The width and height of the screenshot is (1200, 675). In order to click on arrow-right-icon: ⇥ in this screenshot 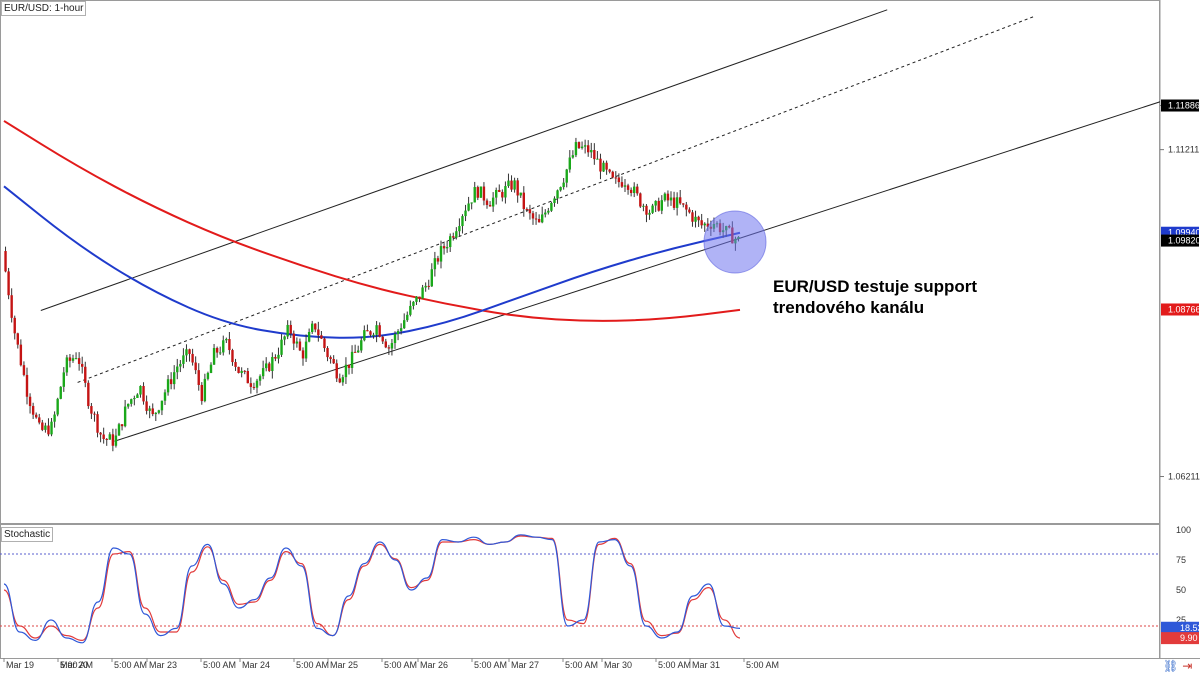, I will do `click(1187, 666)`.